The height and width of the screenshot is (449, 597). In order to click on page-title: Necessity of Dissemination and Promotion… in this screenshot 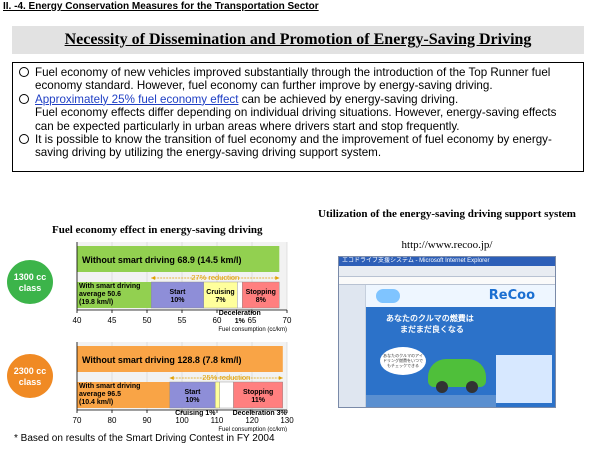, I will do `click(298, 39)`.